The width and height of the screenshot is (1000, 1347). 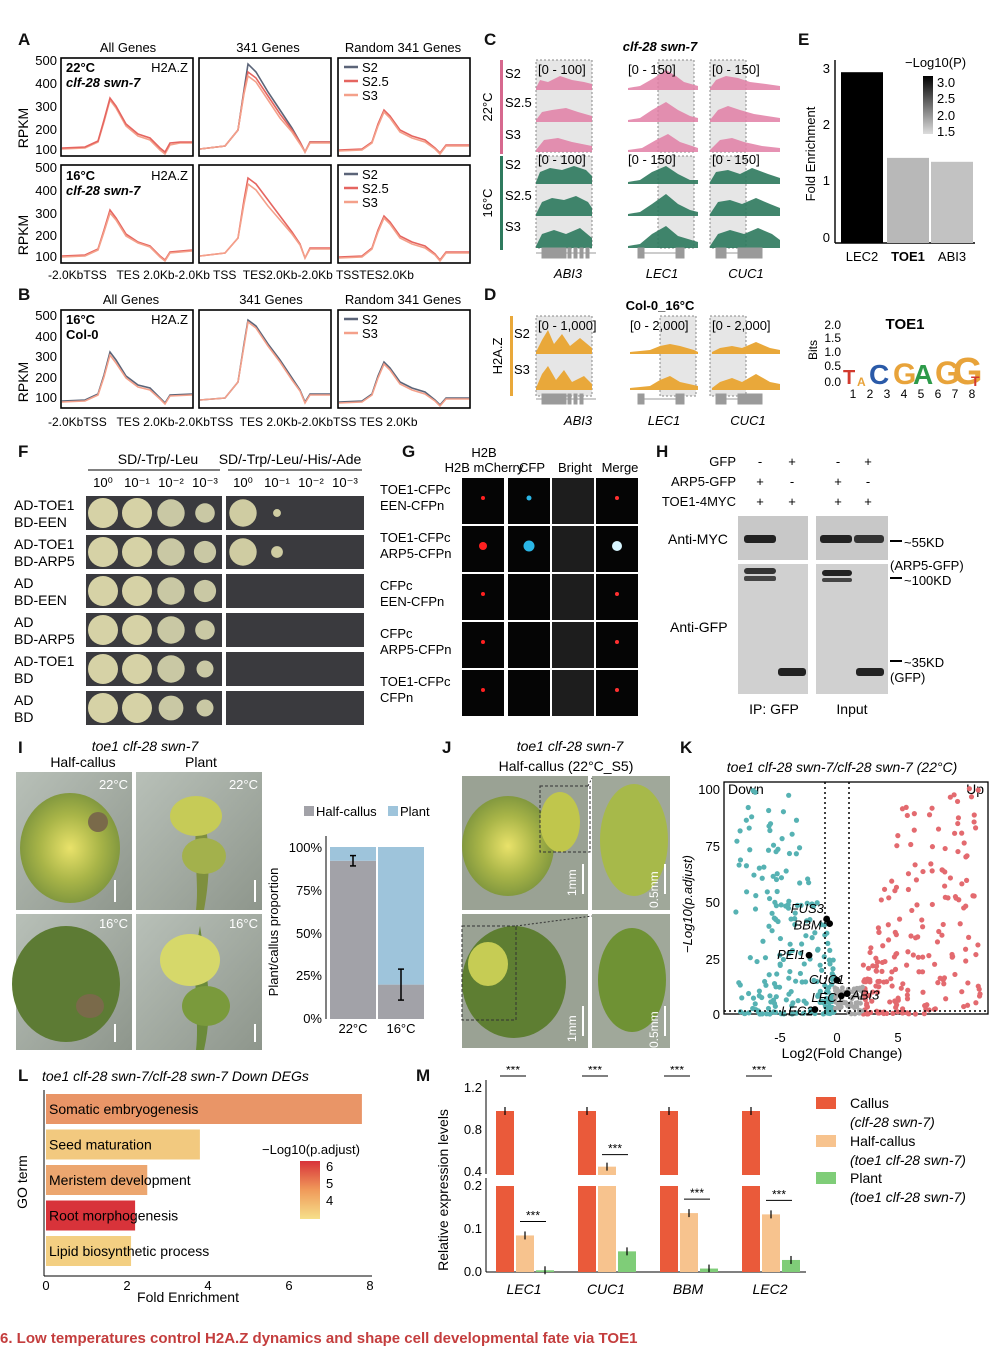 I want to click on svg-text: 0.5mm, so click(x=654, y=1029).